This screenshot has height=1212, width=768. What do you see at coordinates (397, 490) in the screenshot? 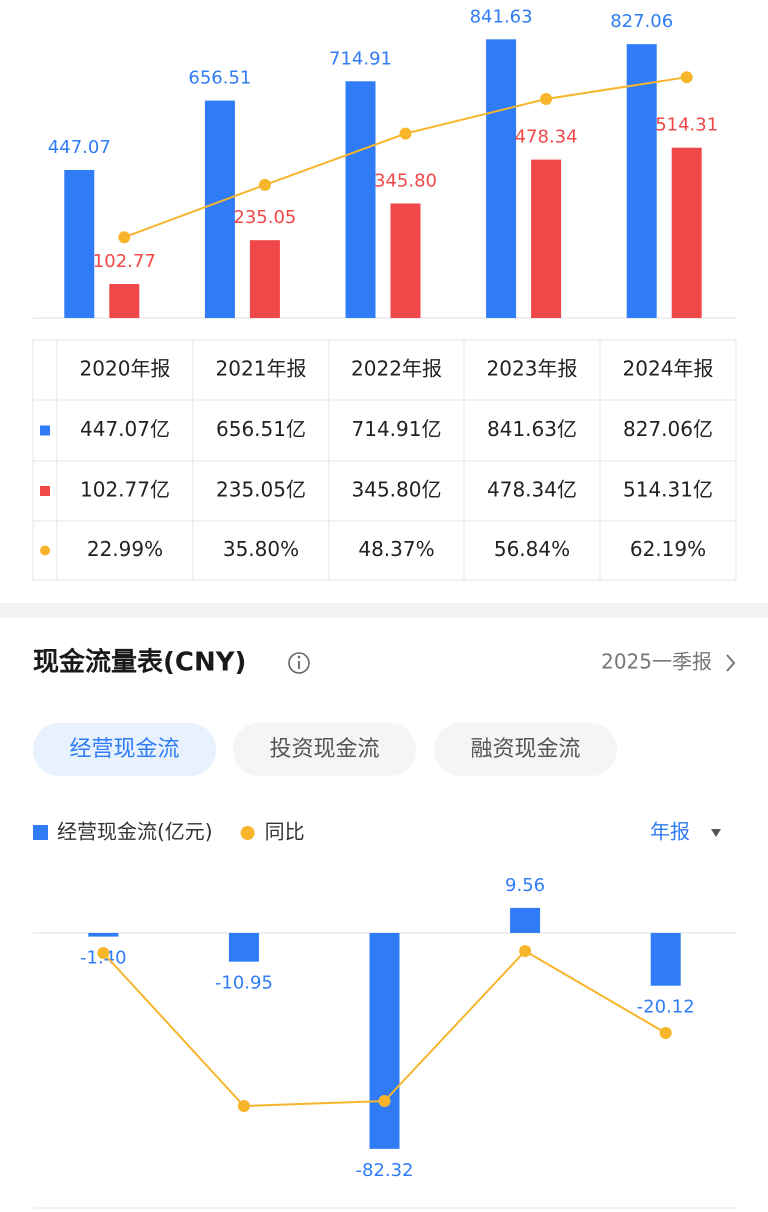
I see `table-cell: 345.80亿` at bounding box center [397, 490].